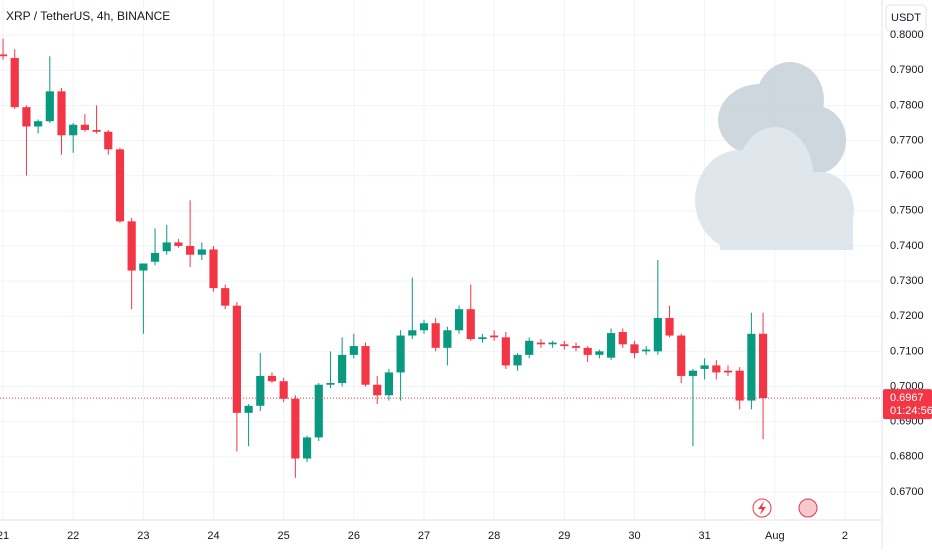 The width and height of the screenshot is (932, 555). Describe the element at coordinates (845, 536) in the screenshot. I see `x-tick-label: 2` at that location.